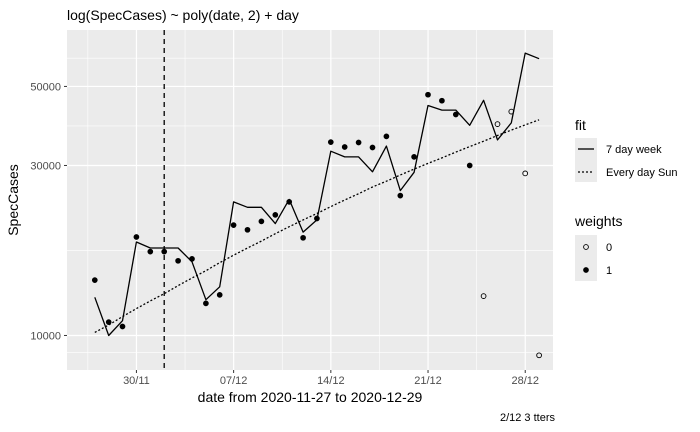 The width and height of the screenshot is (700, 432). What do you see at coordinates (609, 248) in the screenshot?
I see `legend-weights-label-0: 0` at bounding box center [609, 248].